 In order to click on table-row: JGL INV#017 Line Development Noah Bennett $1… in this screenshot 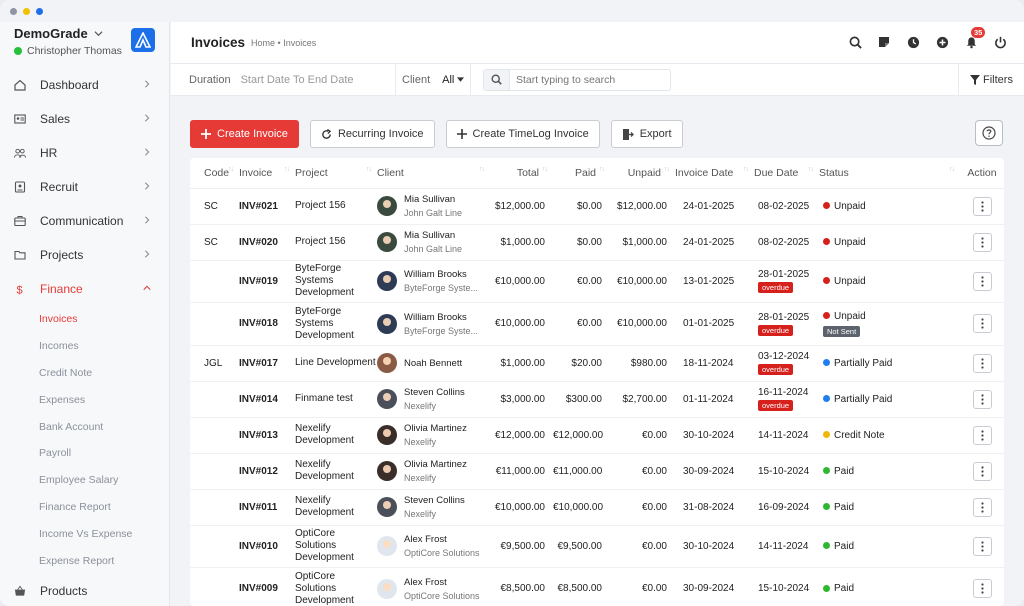, I will do `click(597, 363)`.